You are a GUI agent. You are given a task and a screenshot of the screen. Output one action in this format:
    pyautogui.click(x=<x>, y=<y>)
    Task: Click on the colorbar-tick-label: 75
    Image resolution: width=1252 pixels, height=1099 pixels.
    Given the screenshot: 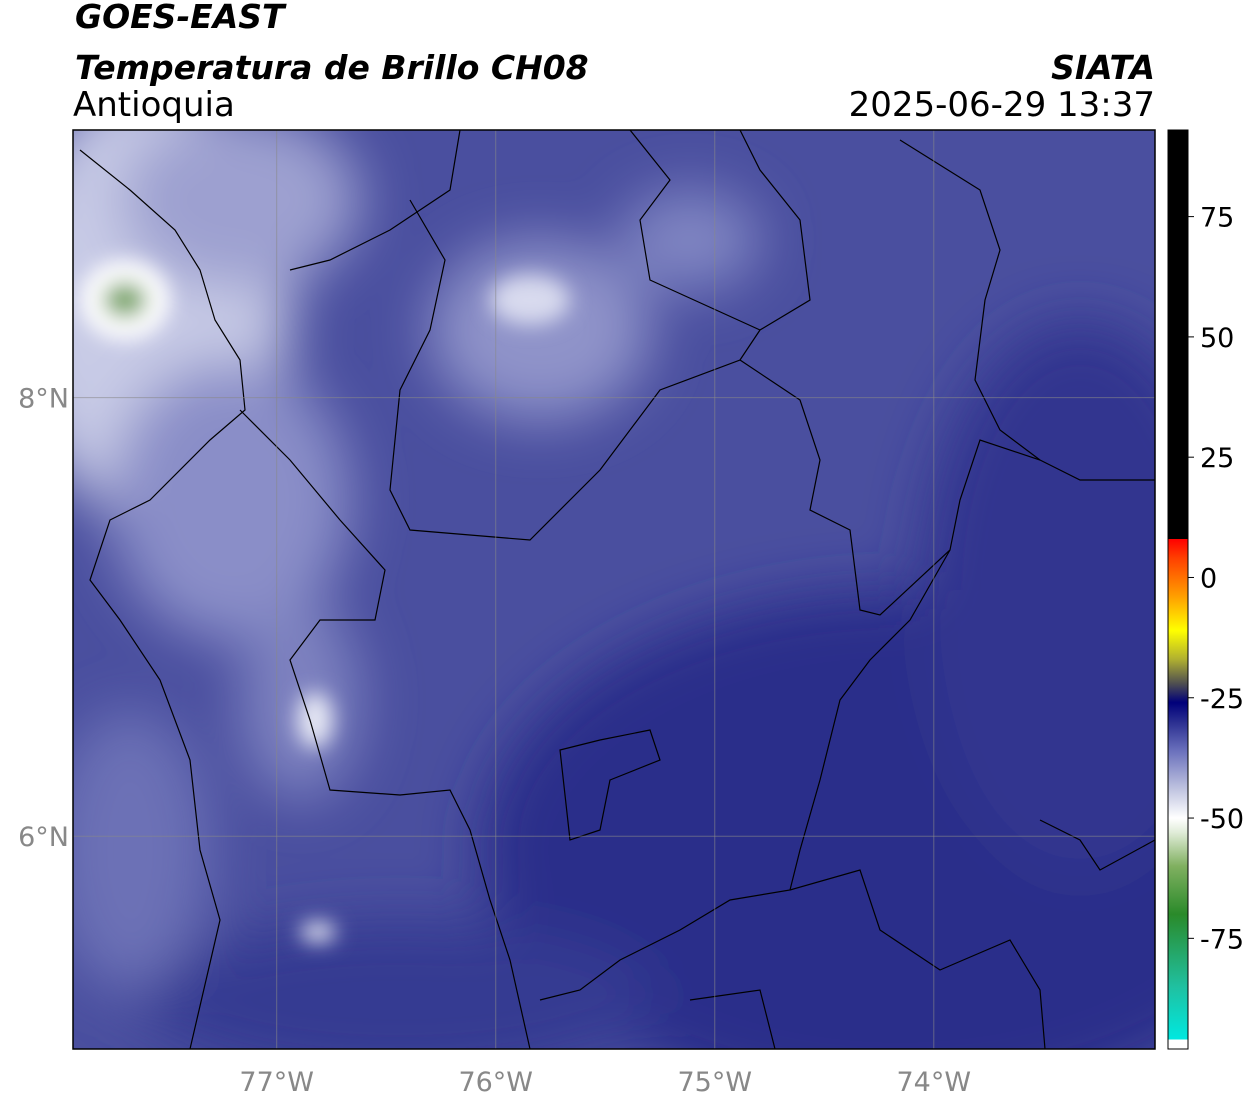 What is the action you would take?
    pyautogui.click(x=1217, y=218)
    